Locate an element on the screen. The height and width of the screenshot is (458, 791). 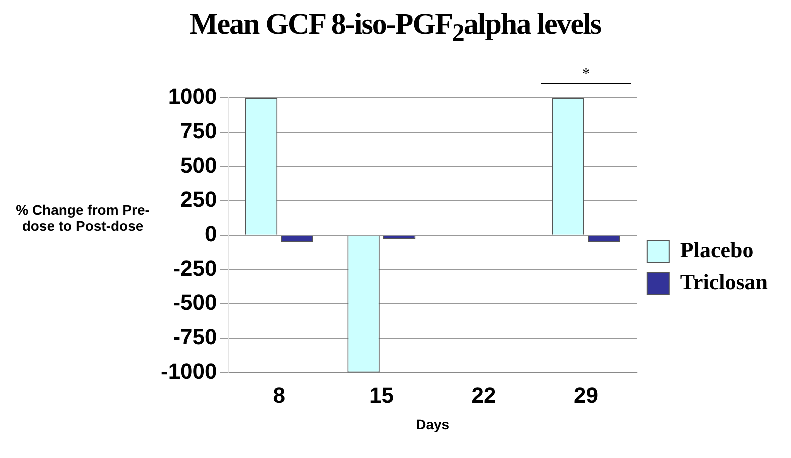
y-tick-label: 250 is located at coordinates (199, 199).